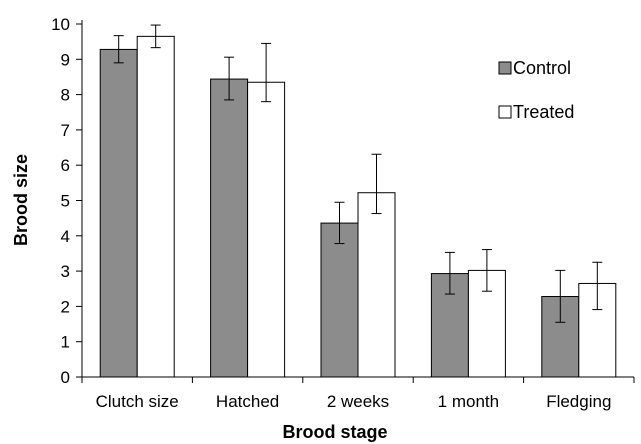 The height and width of the screenshot is (444, 641). I want to click on y-tick-label-6: 6, so click(65, 165).